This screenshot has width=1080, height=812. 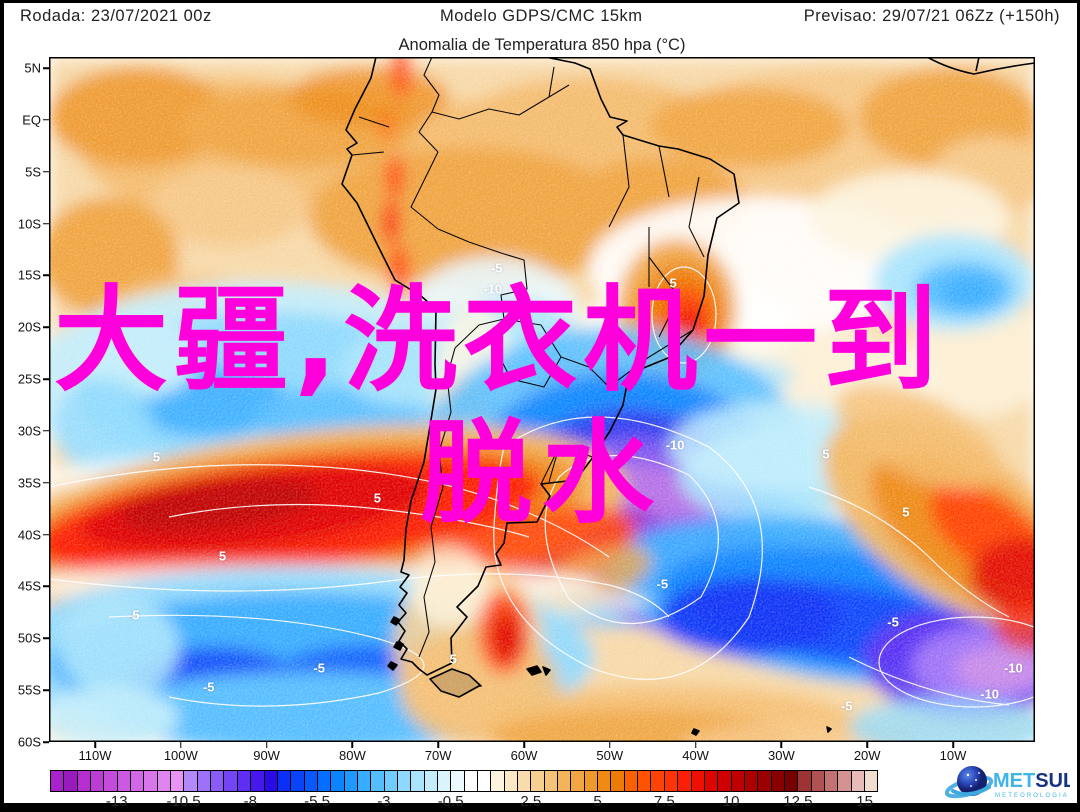 I want to click on colorbar-tick-label: 5, so click(x=597, y=801).